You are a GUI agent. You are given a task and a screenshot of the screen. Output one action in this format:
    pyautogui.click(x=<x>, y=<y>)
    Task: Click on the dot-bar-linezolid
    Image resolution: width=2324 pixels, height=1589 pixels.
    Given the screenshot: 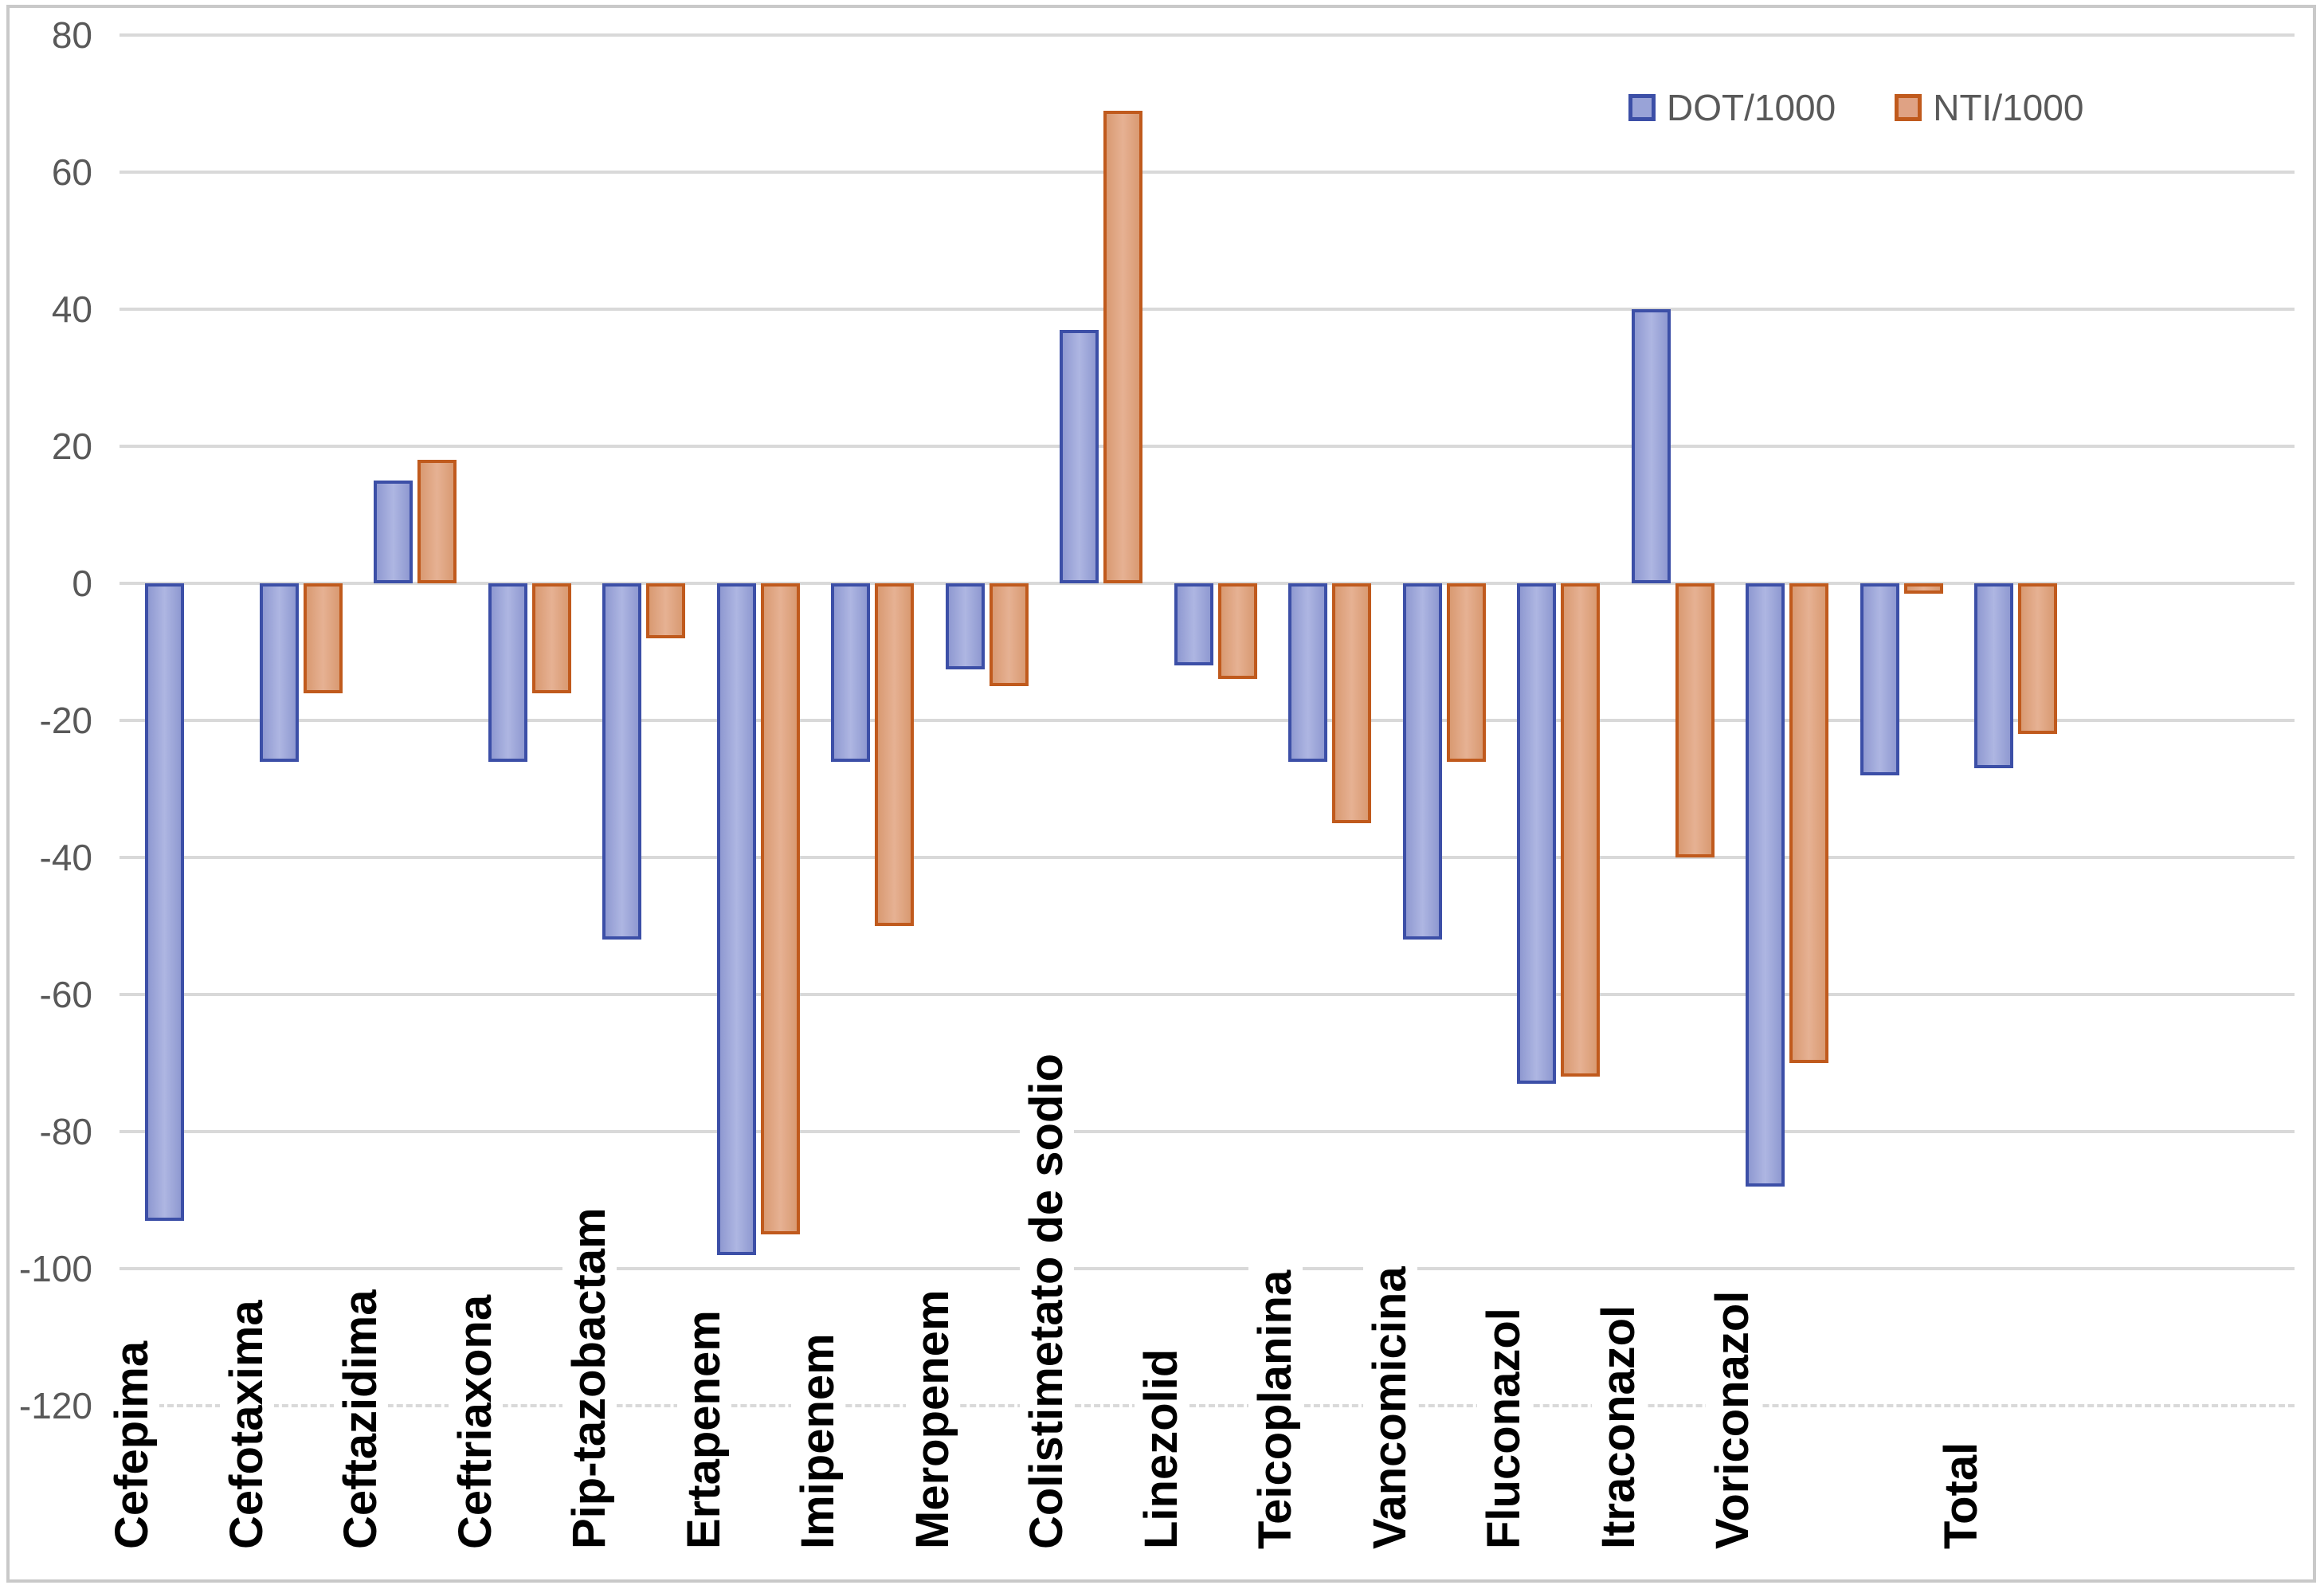 What is the action you would take?
    pyautogui.click(x=1193, y=624)
    